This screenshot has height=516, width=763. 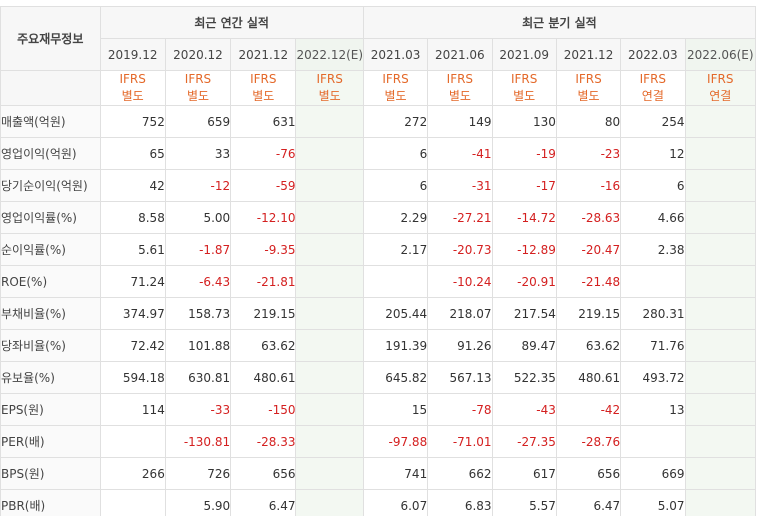 I want to click on row-label: EPS(원), so click(x=50, y=409).